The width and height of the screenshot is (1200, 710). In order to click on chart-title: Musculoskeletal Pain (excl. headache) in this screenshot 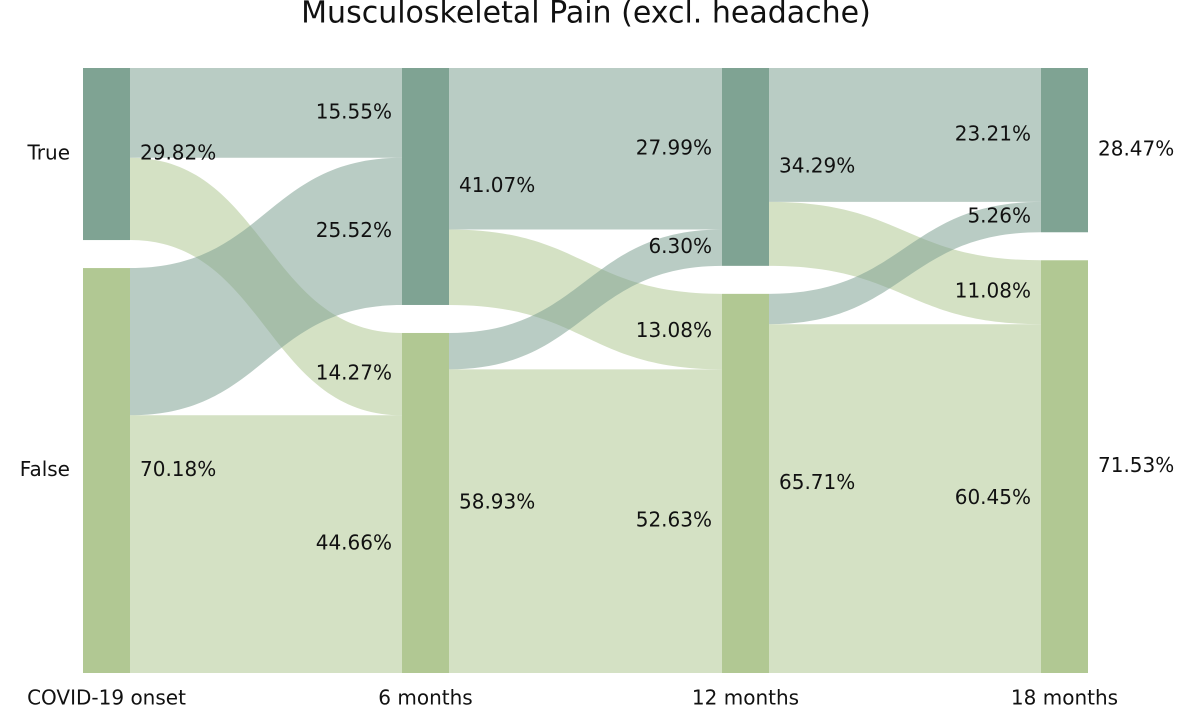, I will do `click(586, 15)`.